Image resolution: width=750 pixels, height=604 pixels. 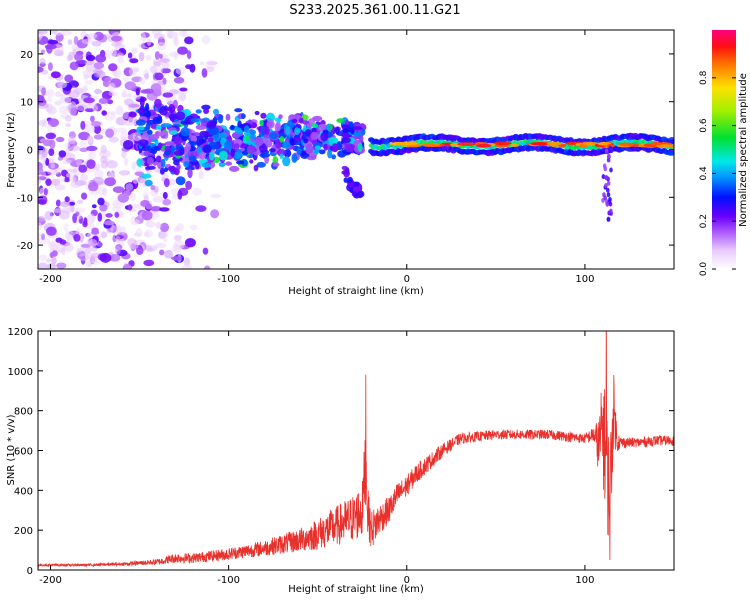 I want to click on snr-x-tick-label: -200, so click(x=50, y=580).